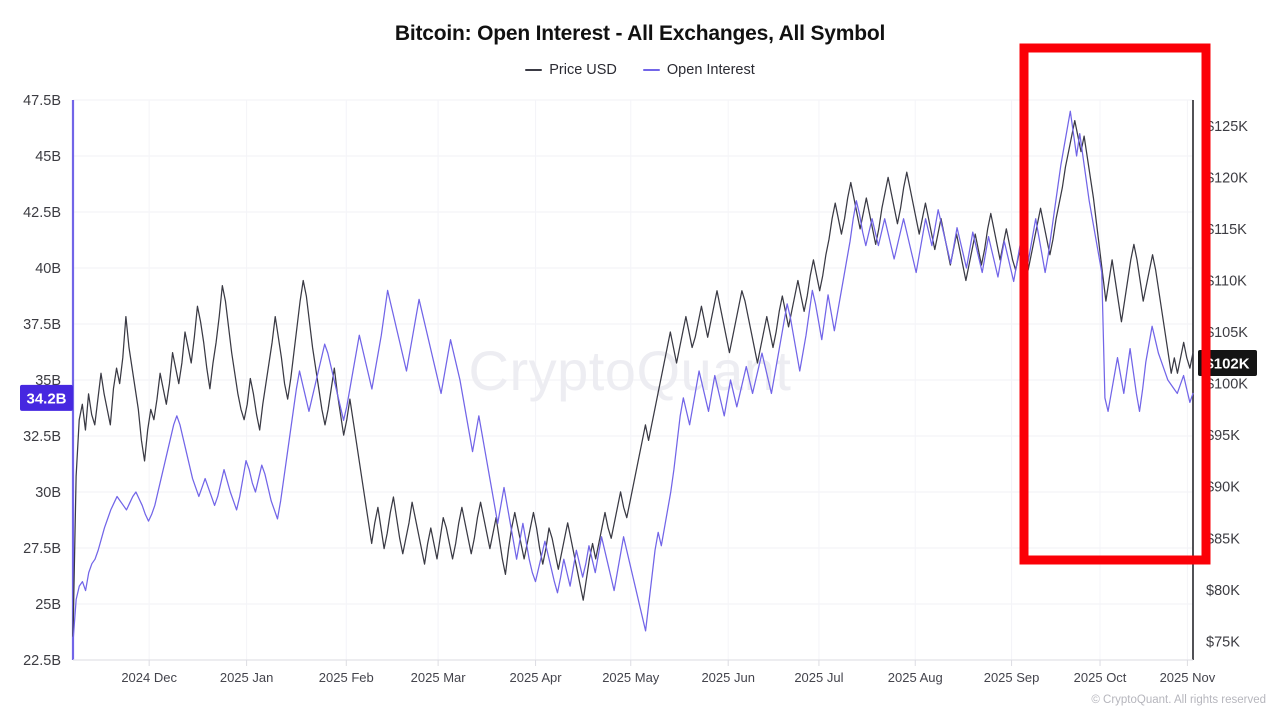 The height and width of the screenshot is (720, 1280). What do you see at coordinates (48, 493) in the screenshot?
I see `svg-text: 30B` at bounding box center [48, 493].